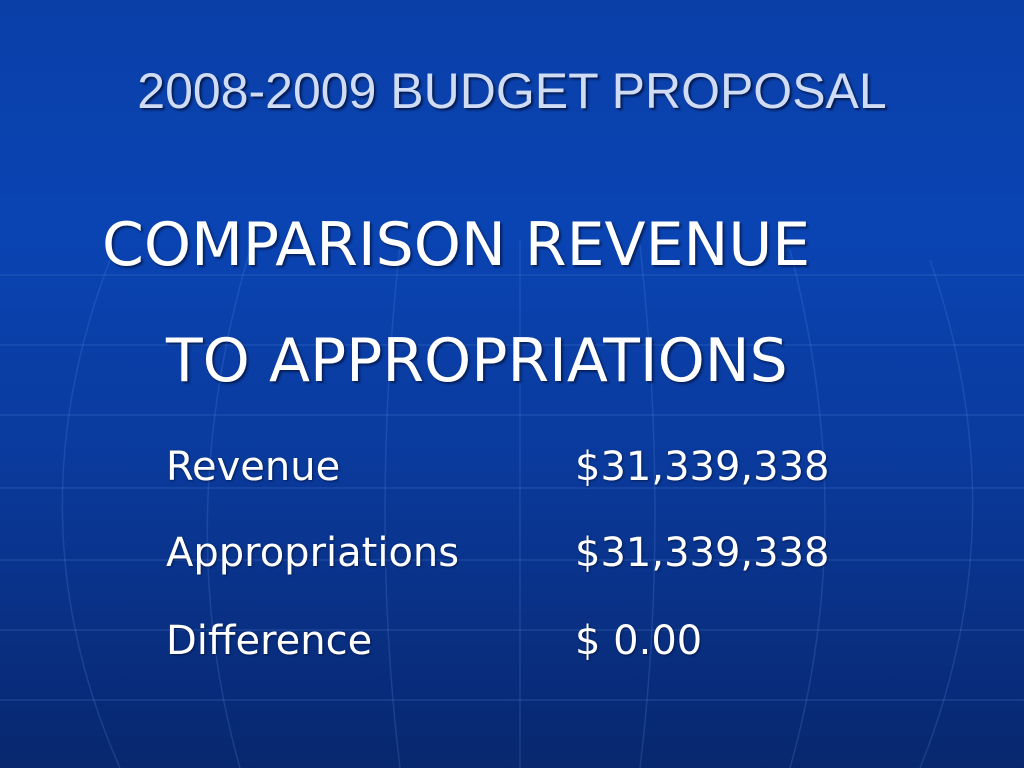  I want to click on slide-title: 2008-2009 BUDGET PROPOSAL, so click(512, 91).